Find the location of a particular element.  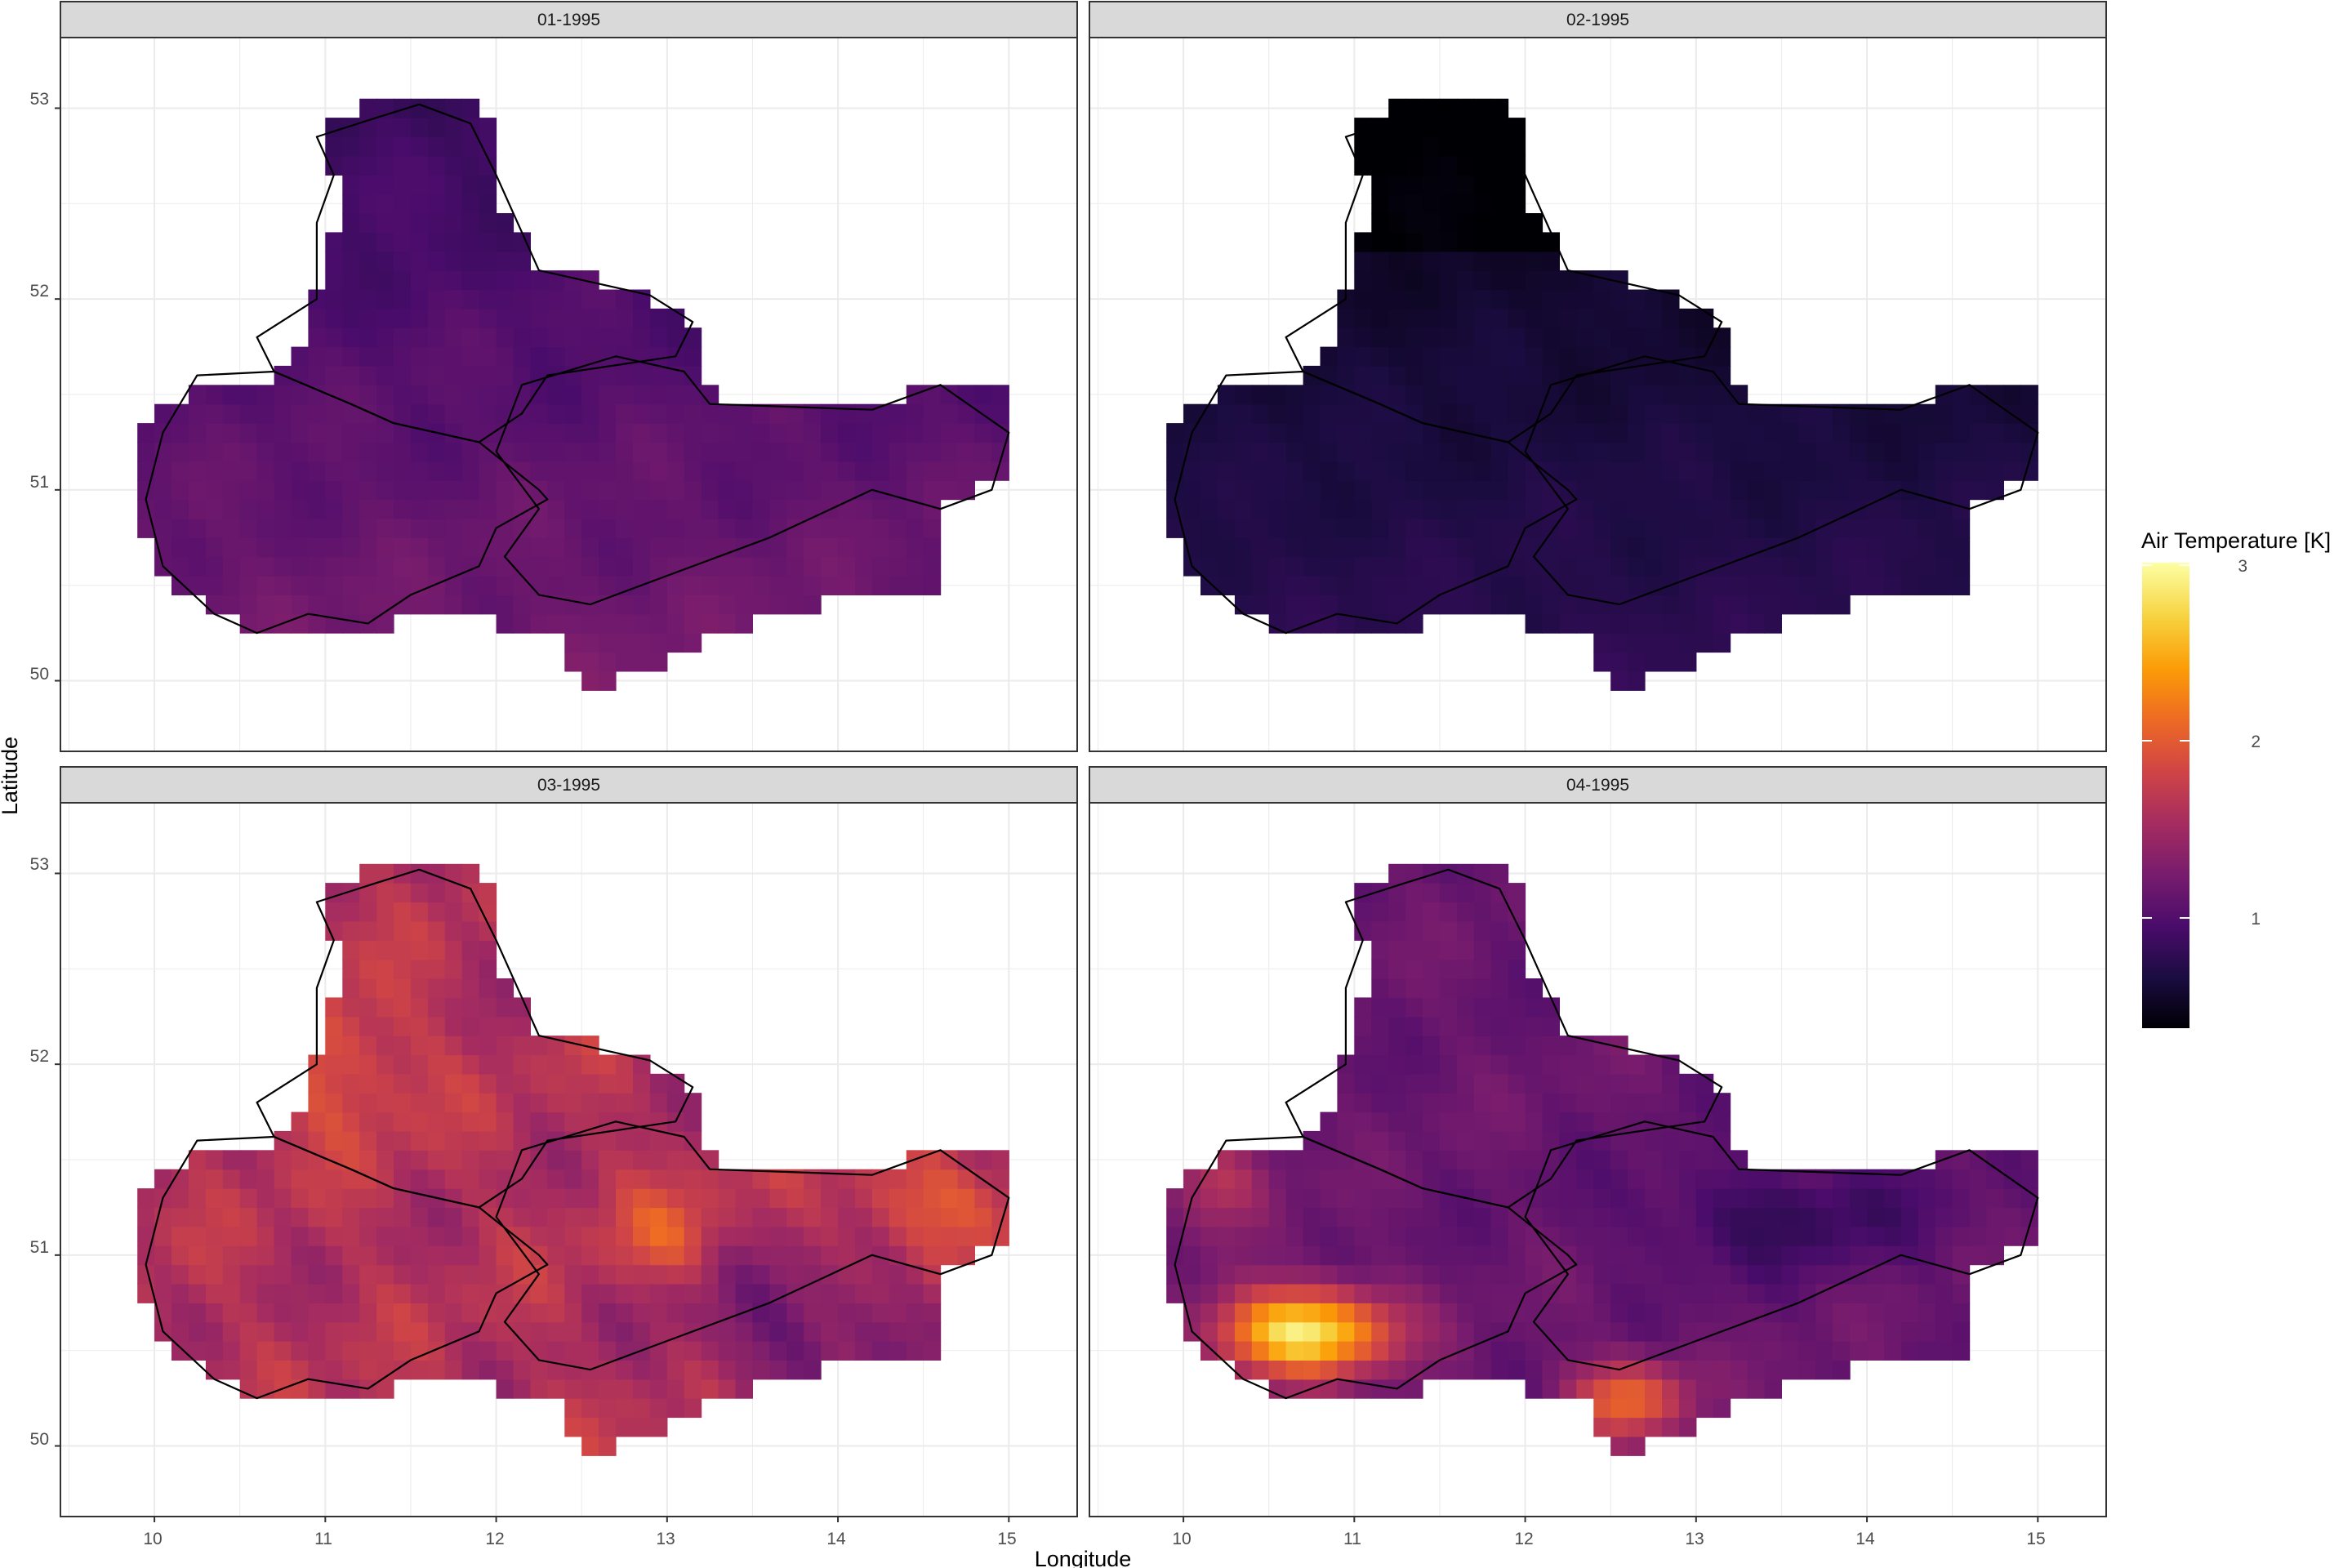

x-tick-label: 12 is located at coordinates (1523, 1539).